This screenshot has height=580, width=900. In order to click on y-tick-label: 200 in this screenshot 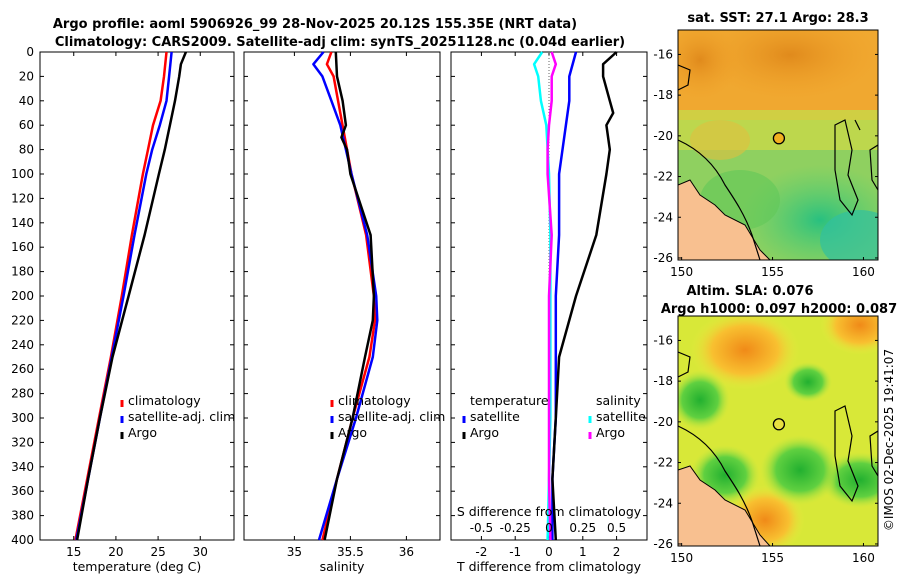, I will do `click(22, 296)`.